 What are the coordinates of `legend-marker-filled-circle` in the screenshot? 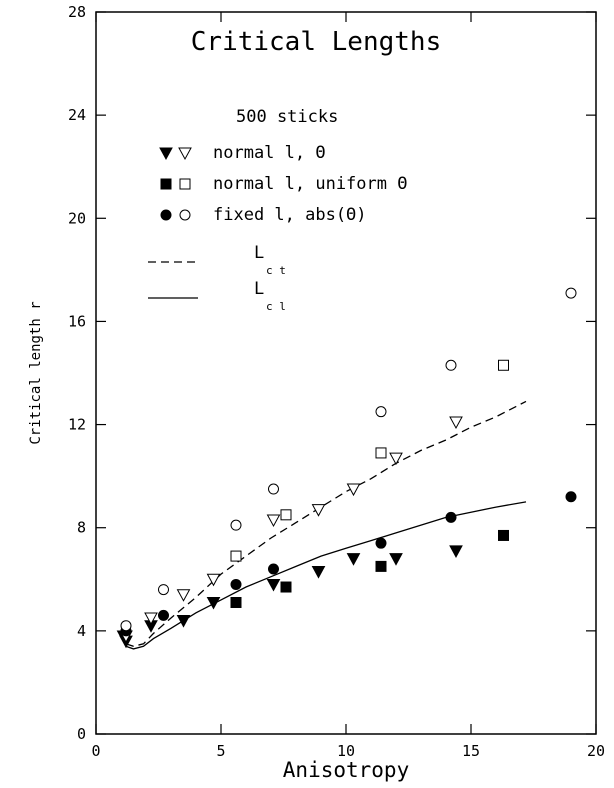 It's located at (166, 215).